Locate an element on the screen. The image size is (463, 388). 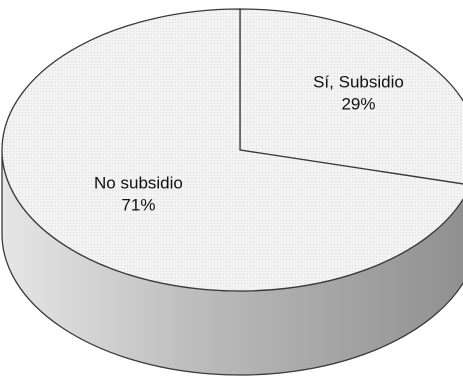
slice-label-s-subsidio: Sí, Subsidio is located at coordinates (358, 82).